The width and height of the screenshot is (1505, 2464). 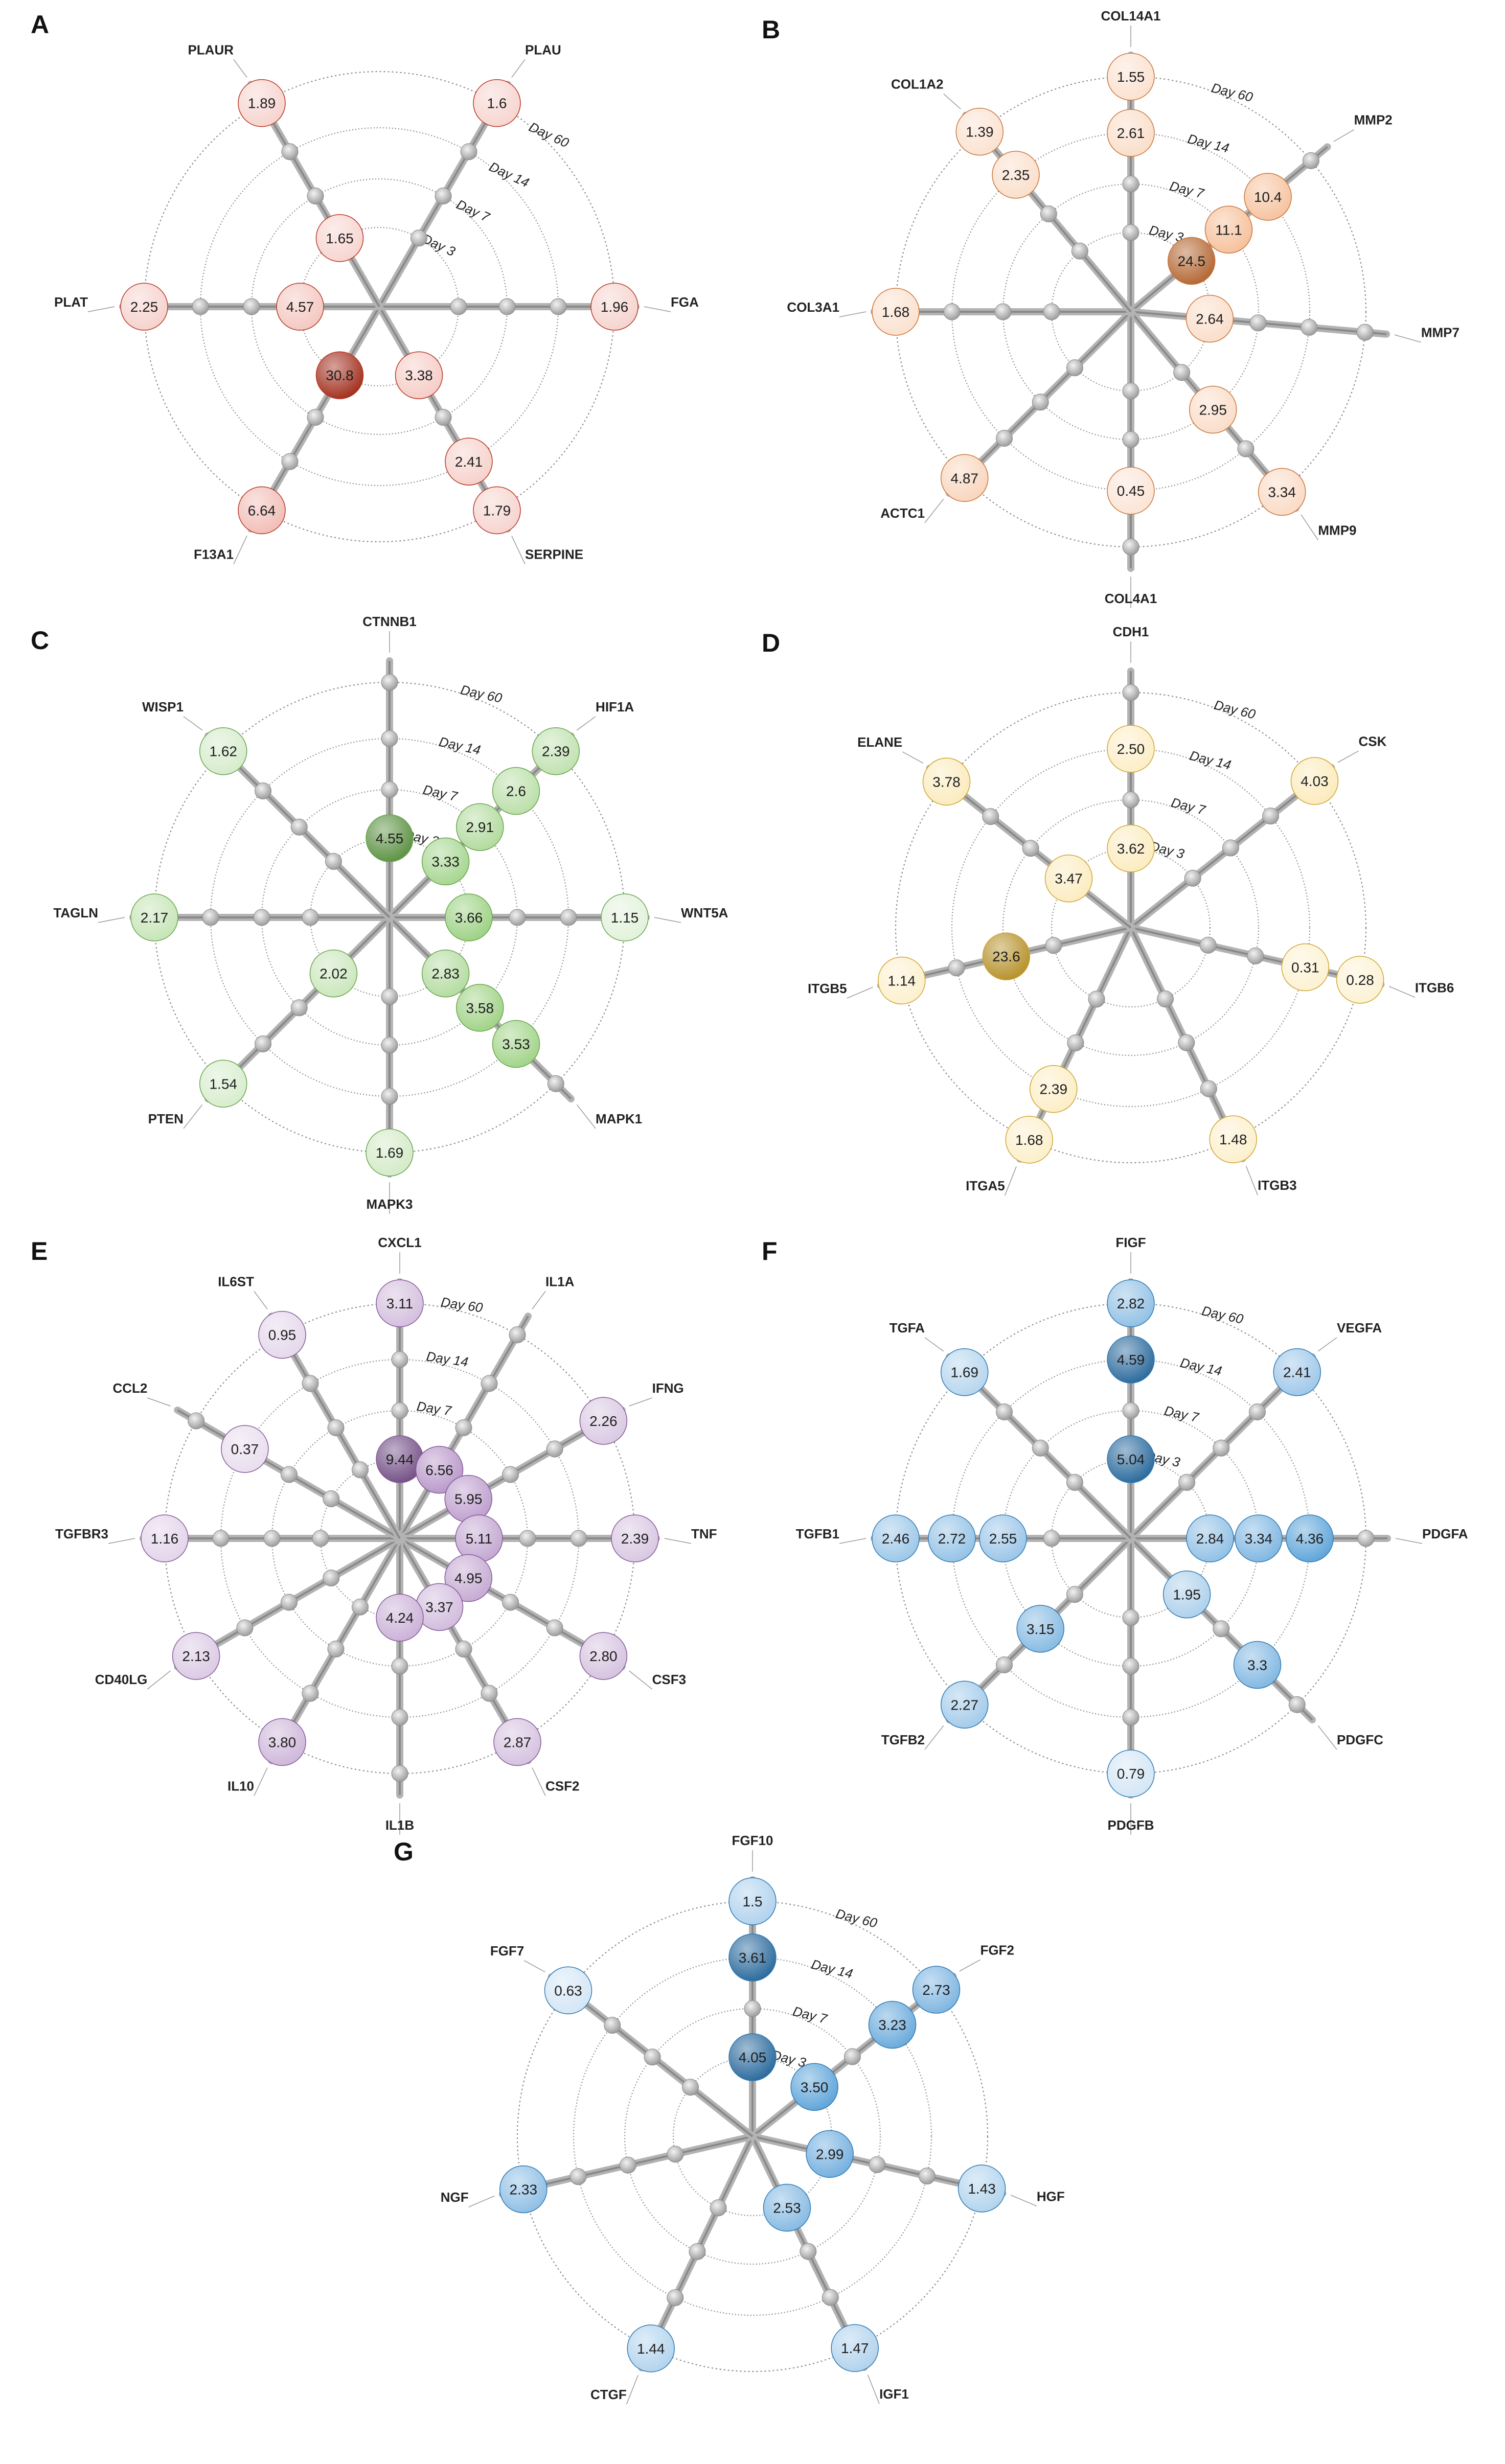 I want to click on value-label: 3.58, so click(x=480, y=1008).